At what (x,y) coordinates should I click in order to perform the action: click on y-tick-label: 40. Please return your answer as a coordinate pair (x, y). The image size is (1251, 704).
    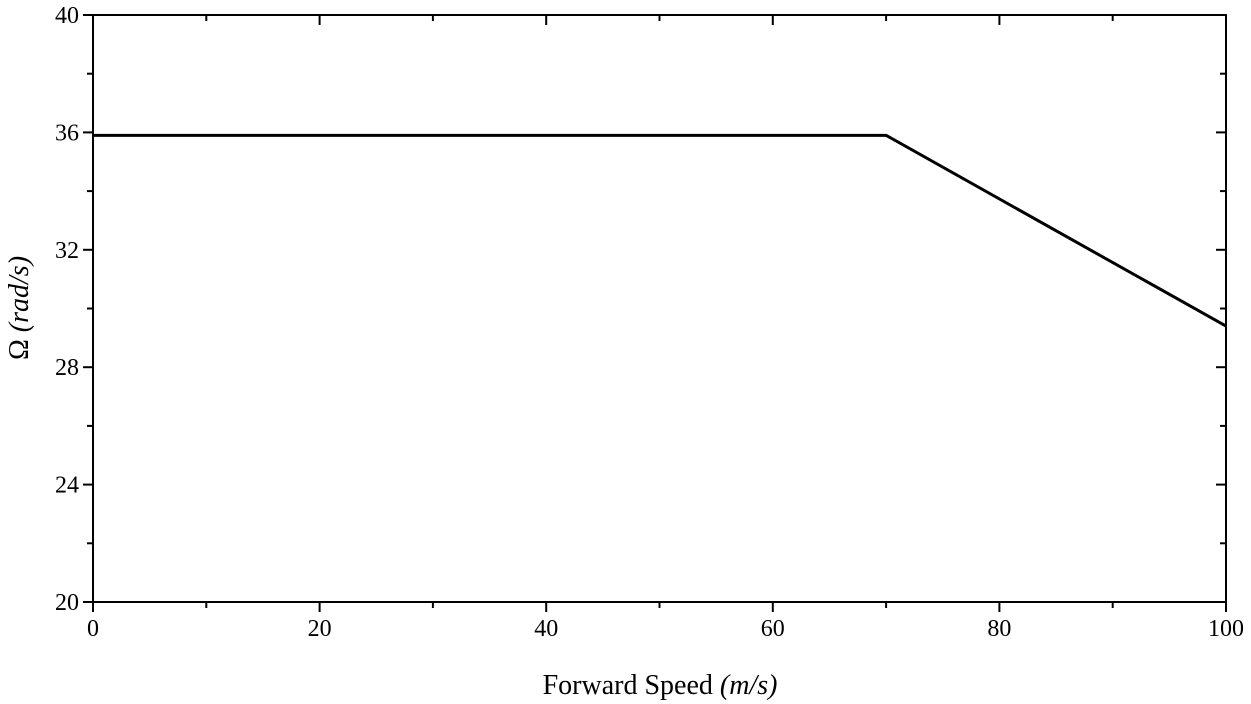
    Looking at the image, I should click on (67, 16).